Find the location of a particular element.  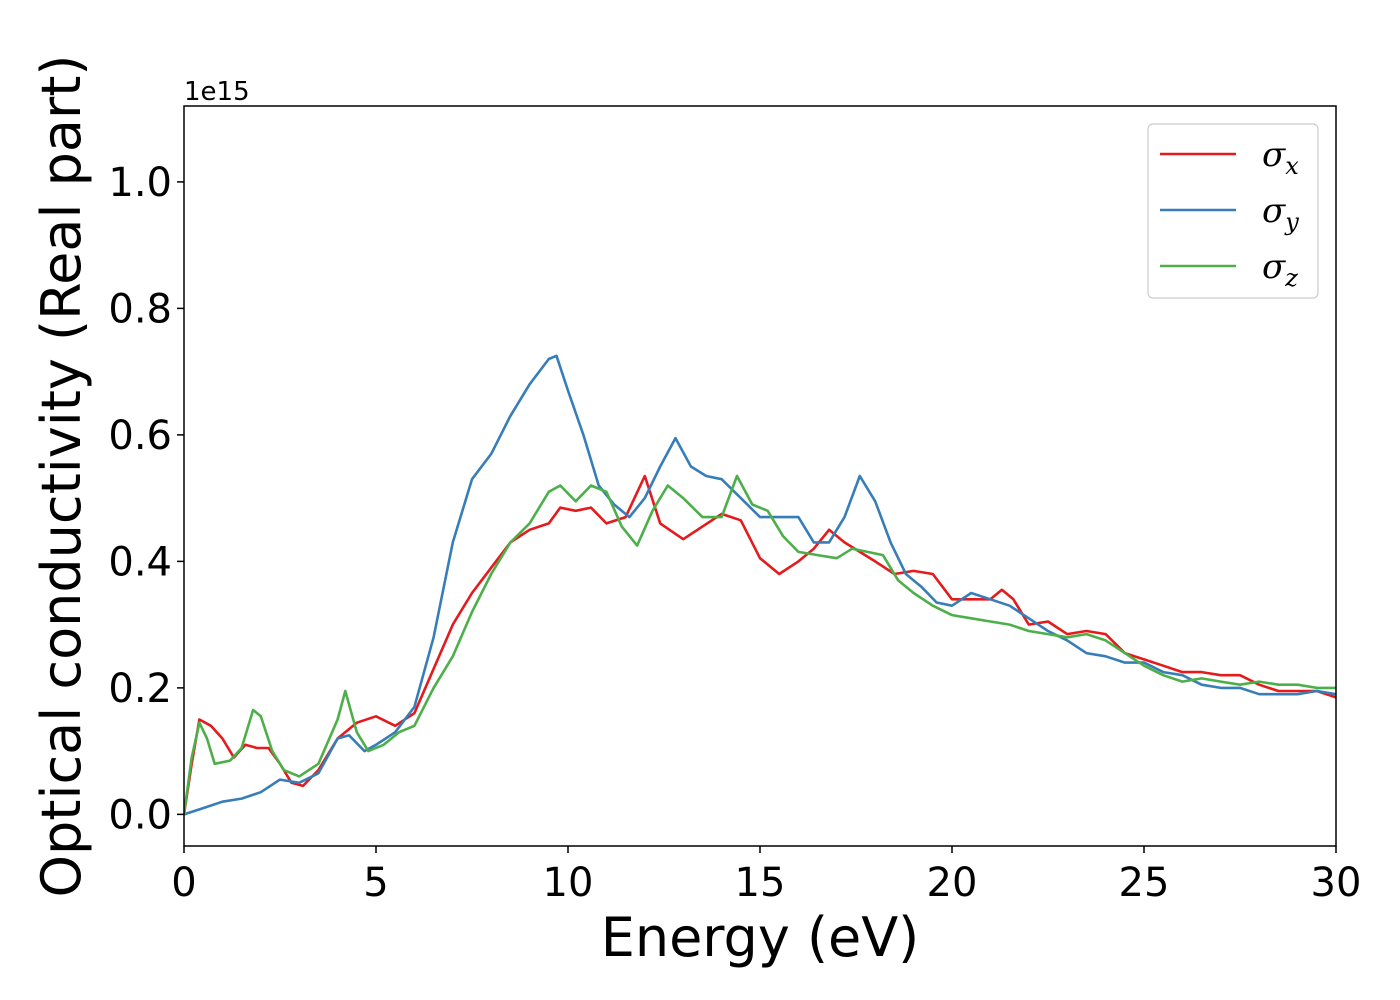

x-tick-label: 20 is located at coordinates (952, 883).